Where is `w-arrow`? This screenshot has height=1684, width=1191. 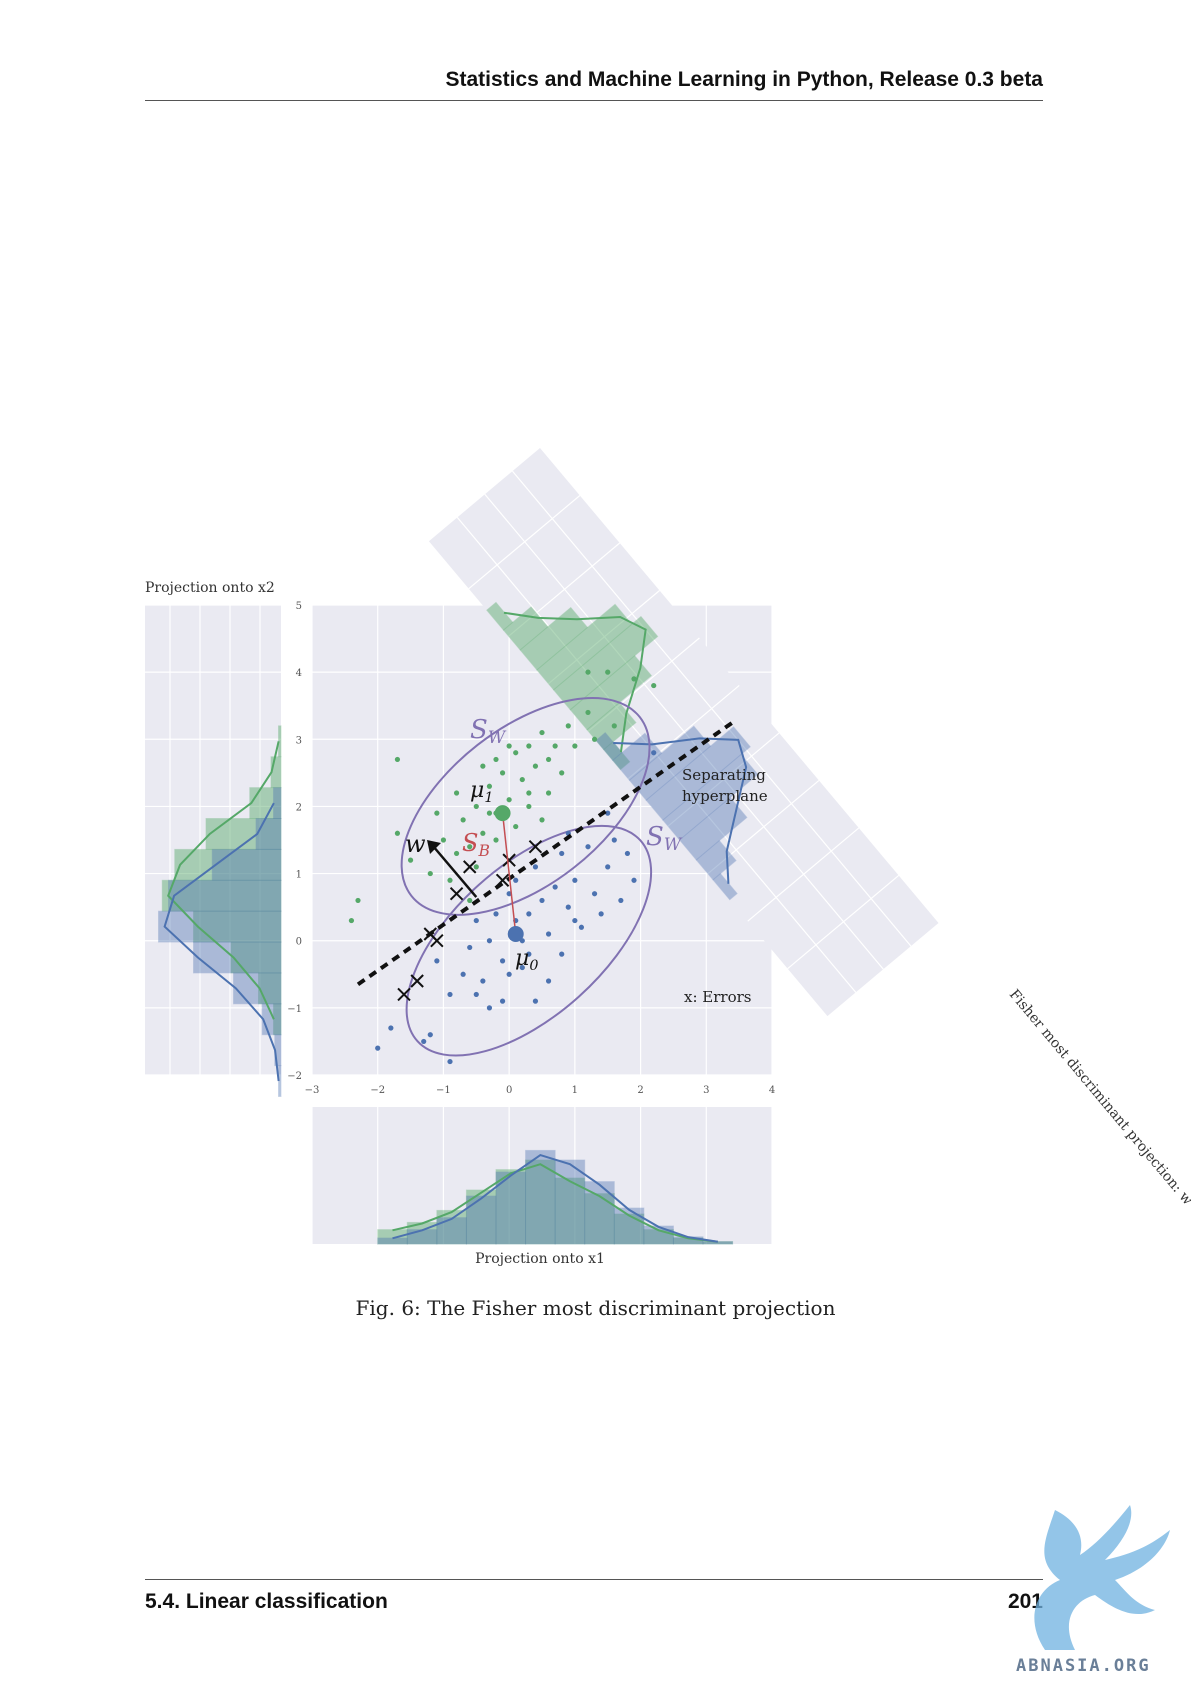 w-arrow is located at coordinates (455, 871).